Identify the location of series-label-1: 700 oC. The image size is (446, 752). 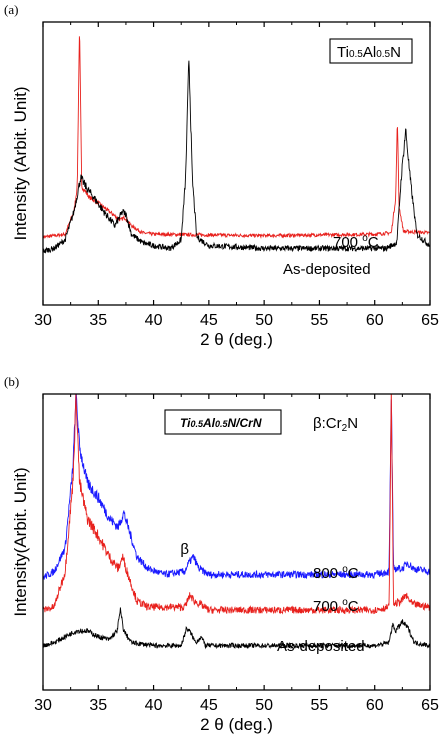
(336, 606).